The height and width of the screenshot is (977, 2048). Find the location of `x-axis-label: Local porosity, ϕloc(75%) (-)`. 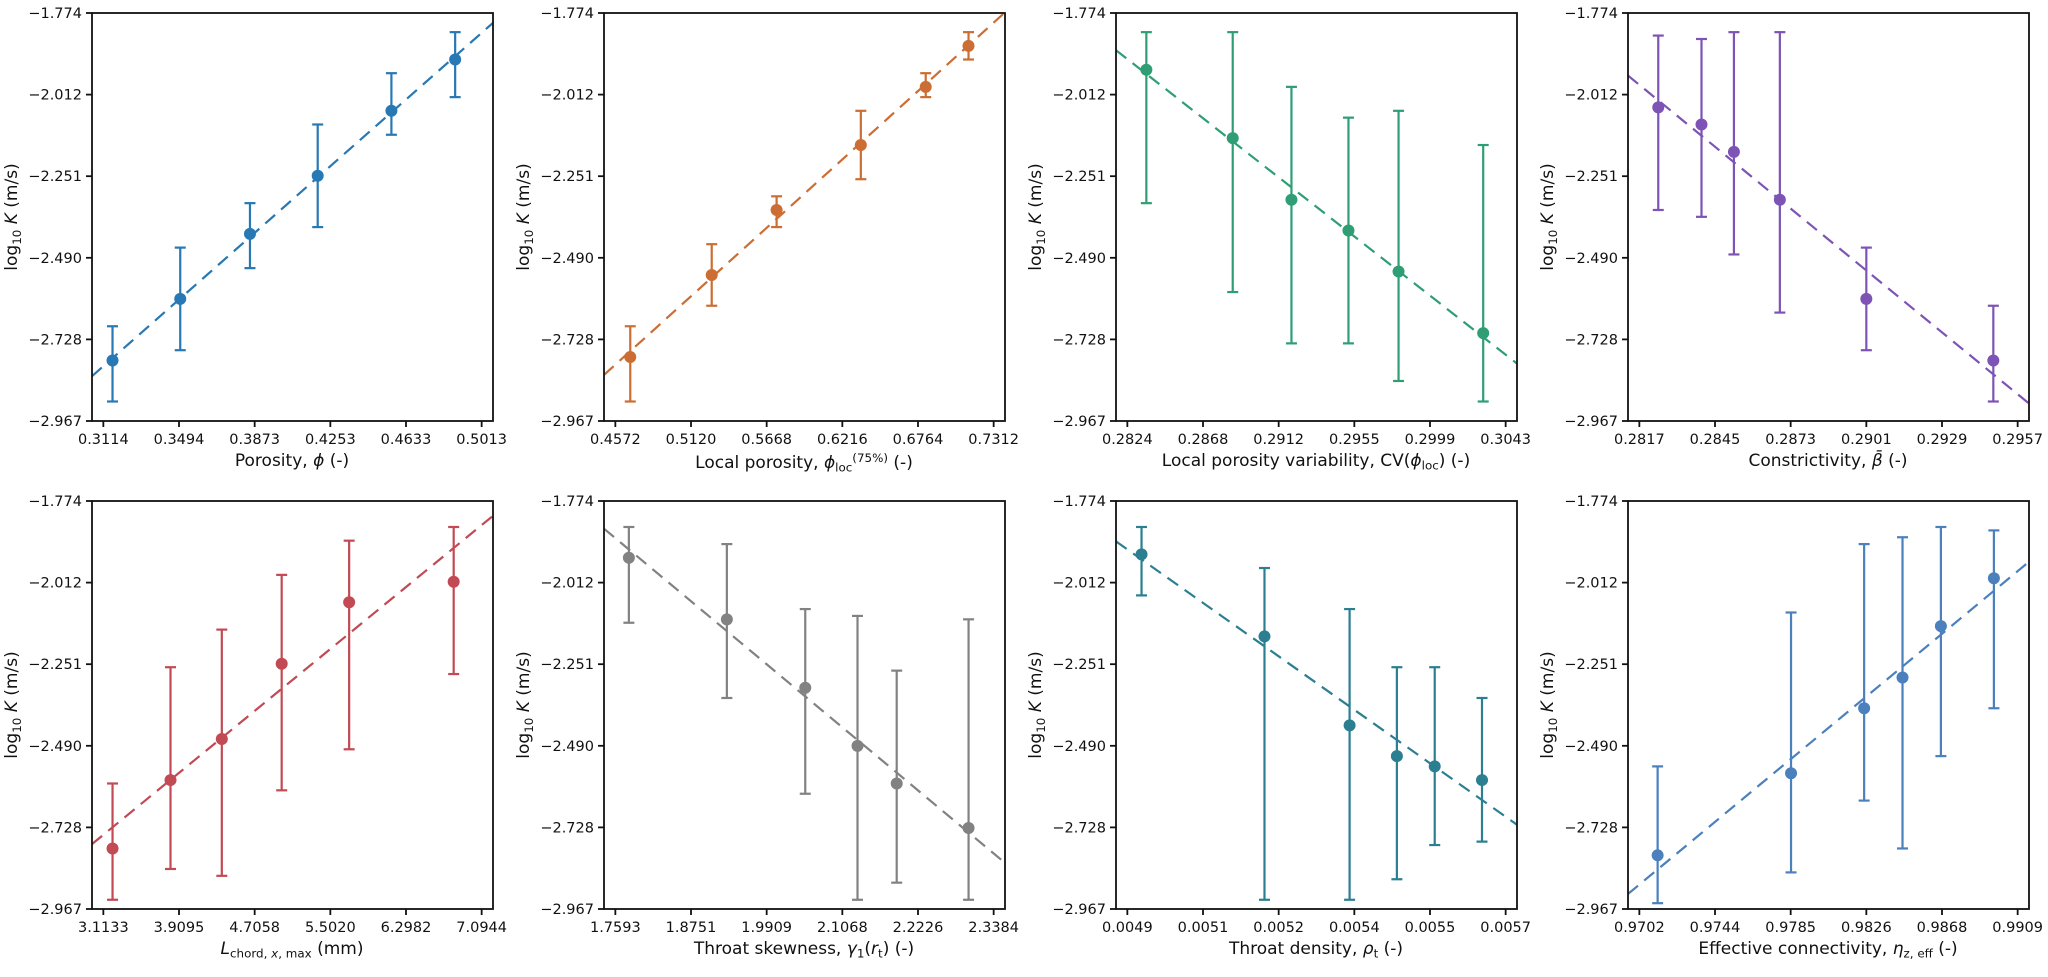

x-axis-label: Local porosity, ϕloc(75%) (-) is located at coordinates (804, 463).